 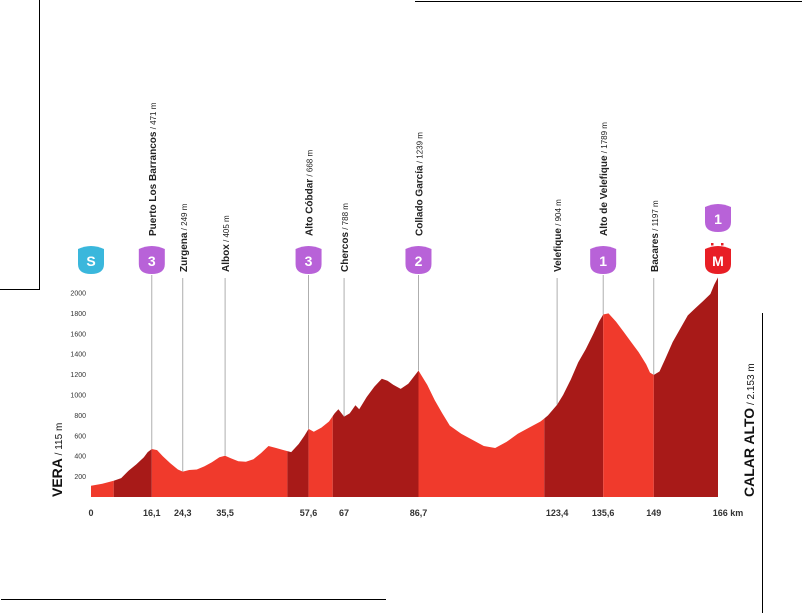 What do you see at coordinates (80, 457) in the screenshot?
I see `y-tick-label: 400` at bounding box center [80, 457].